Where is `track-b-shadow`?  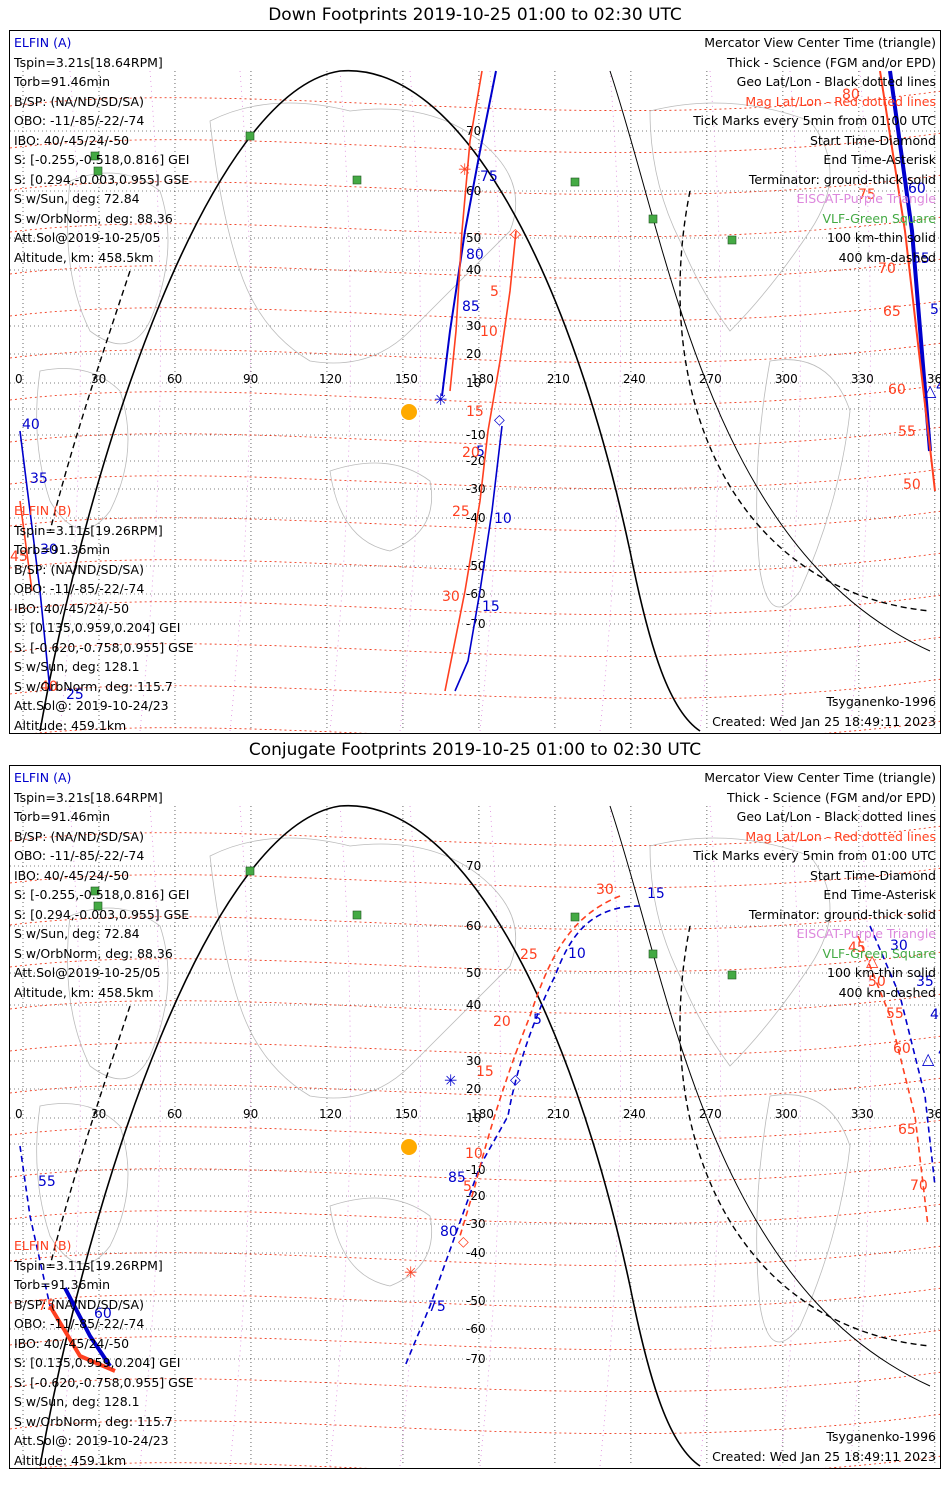 track-b-shadow is located at coordinates (478, 558).